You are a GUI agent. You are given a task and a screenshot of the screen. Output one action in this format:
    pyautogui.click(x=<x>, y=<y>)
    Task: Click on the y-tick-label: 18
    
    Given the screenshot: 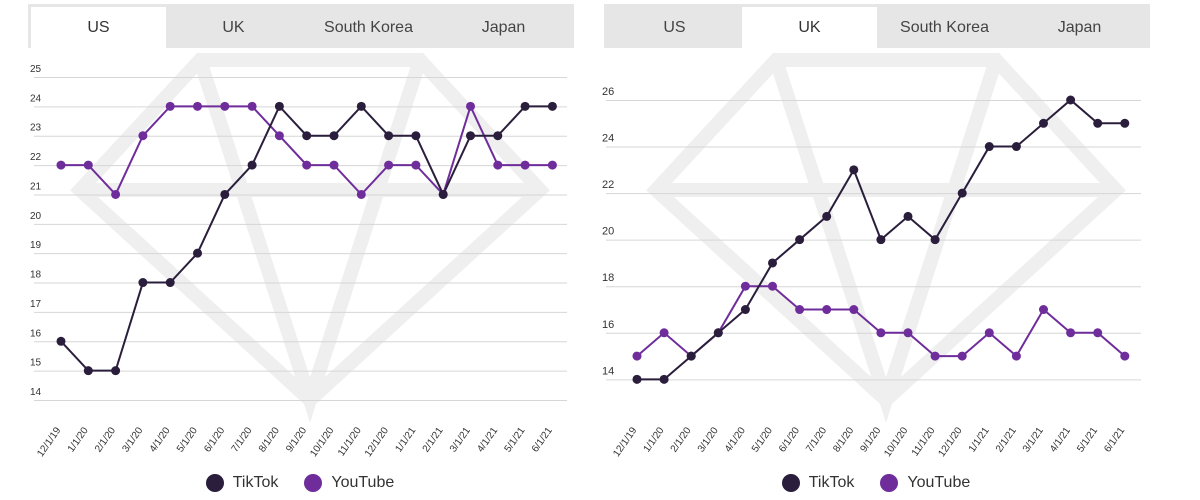 What is the action you would take?
    pyautogui.click(x=608, y=278)
    